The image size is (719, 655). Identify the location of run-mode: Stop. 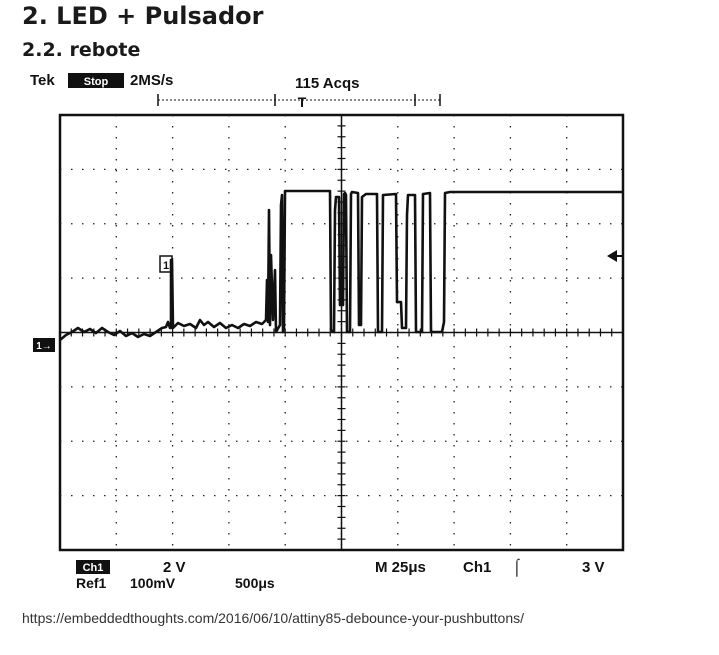
(96, 82).